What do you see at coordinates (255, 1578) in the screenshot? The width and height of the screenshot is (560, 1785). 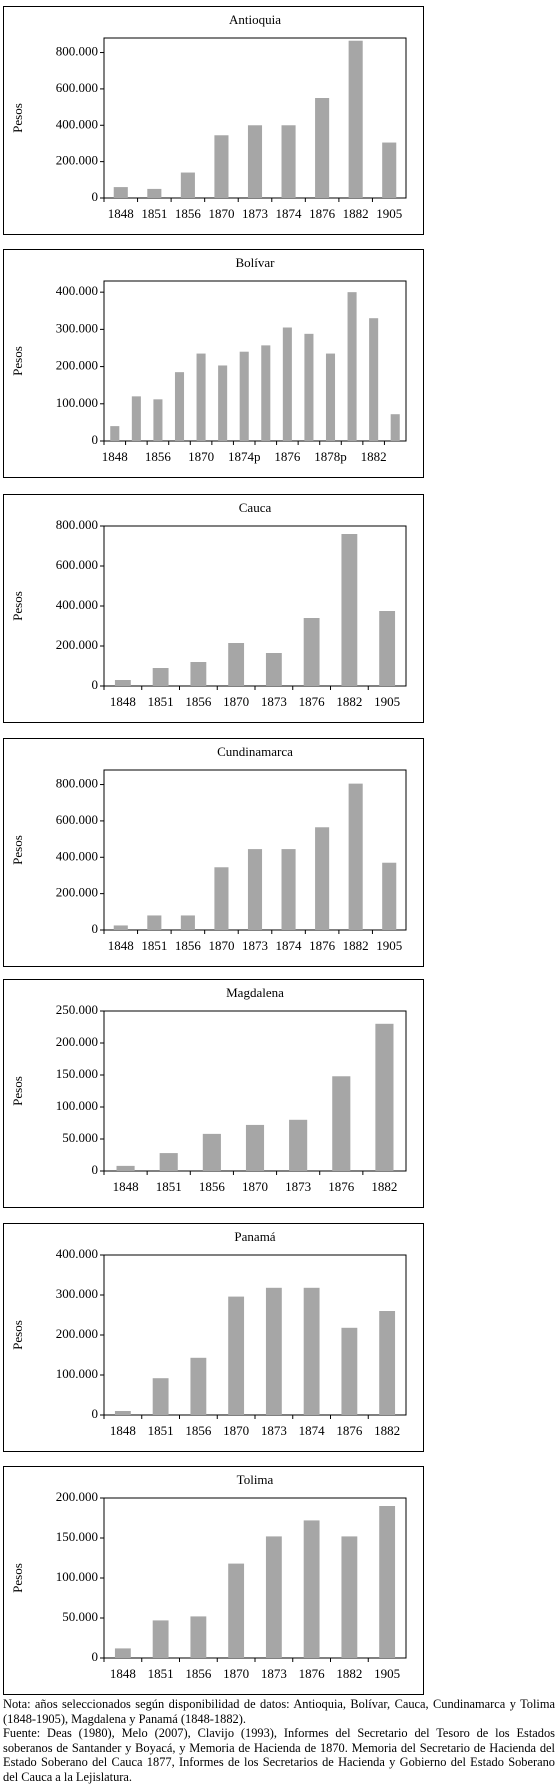 I see `plot-frame` at bounding box center [255, 1578].